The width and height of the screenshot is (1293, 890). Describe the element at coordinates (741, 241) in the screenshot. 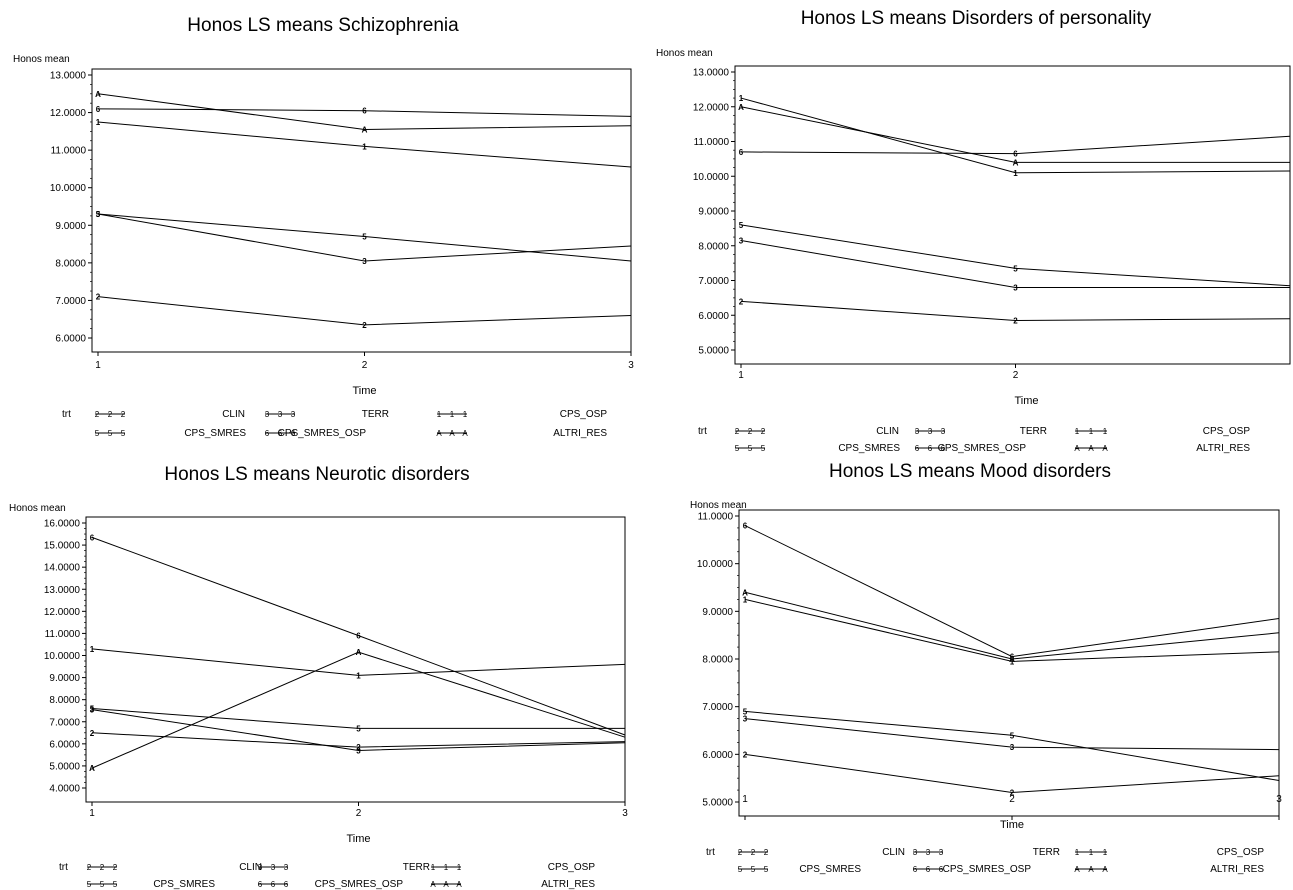

I see `chart-2-series-2-point-0: 3` at that location.